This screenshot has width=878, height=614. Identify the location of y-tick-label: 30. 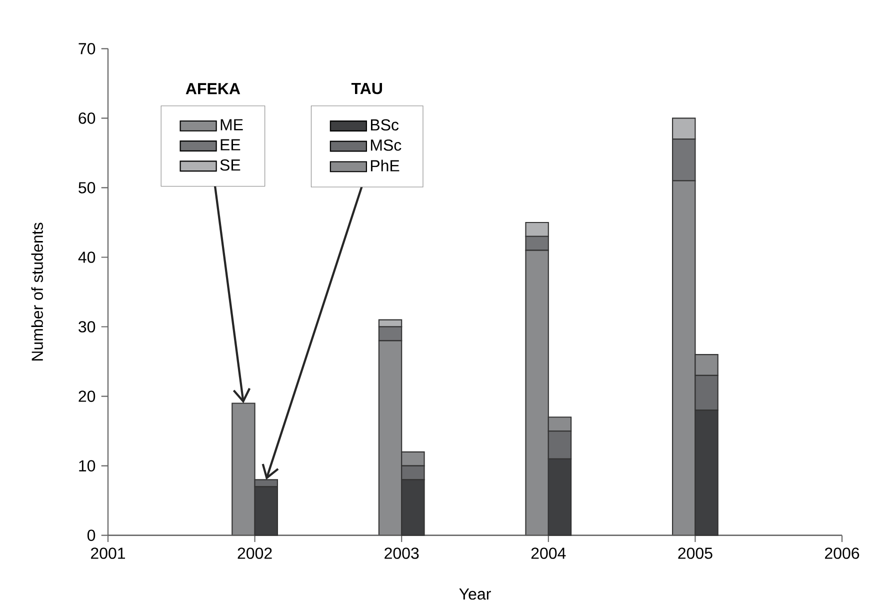
(87, 326).